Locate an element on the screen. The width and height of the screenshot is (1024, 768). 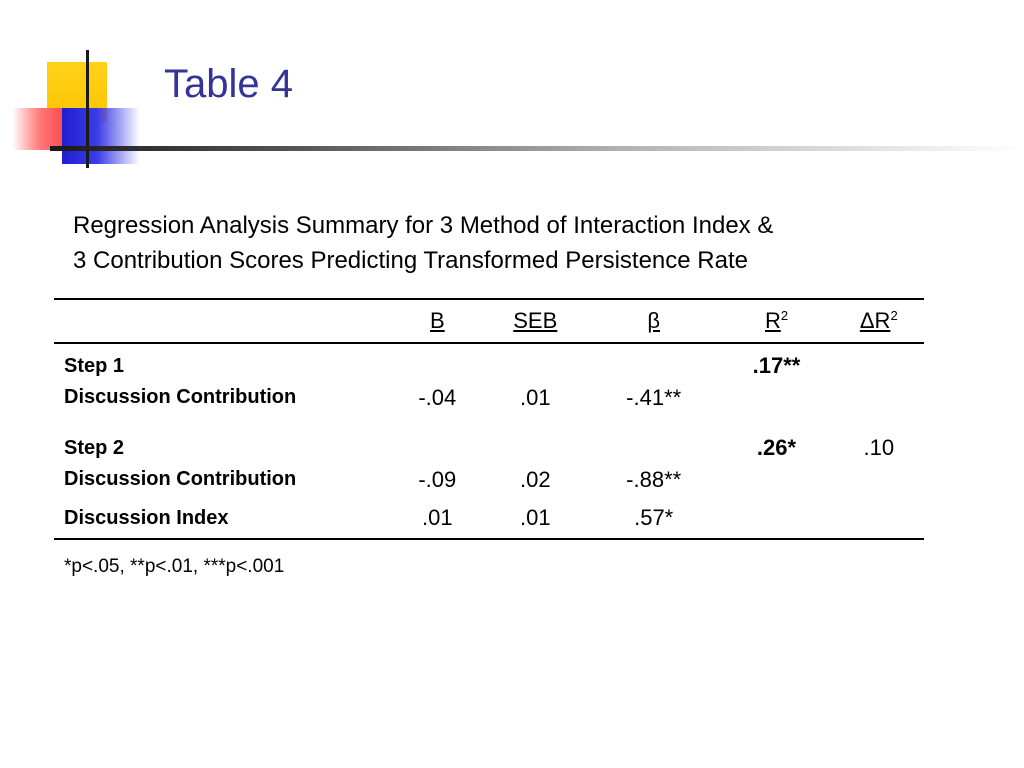
index-beta: .57* is located at coordinates (654, 517).